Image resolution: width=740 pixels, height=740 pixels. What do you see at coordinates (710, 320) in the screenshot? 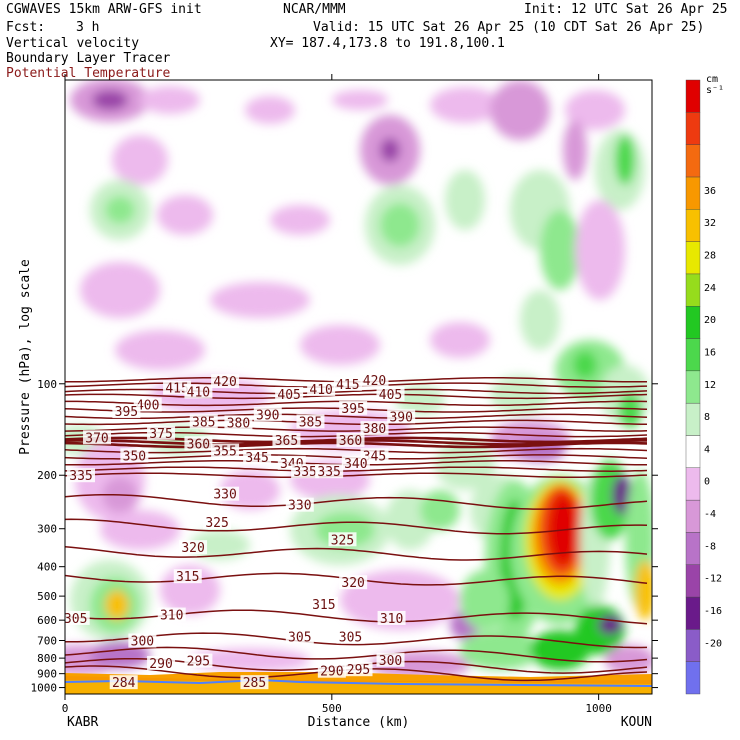
I see `colorbar-label: 20` at bounding box center [710, 320].